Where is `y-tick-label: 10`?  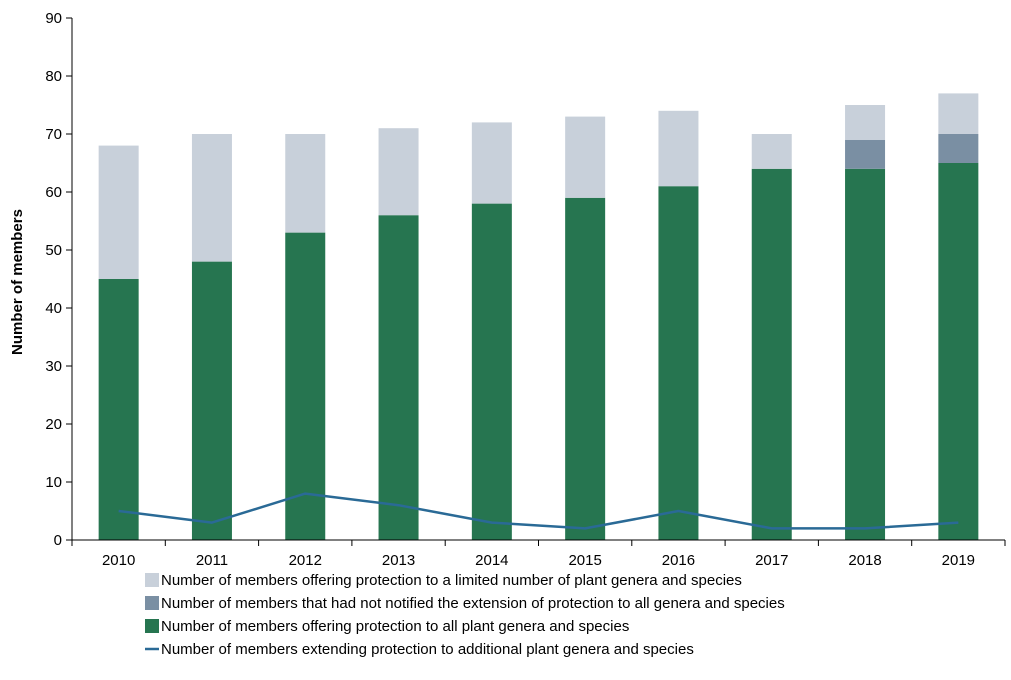 y-tick-label: 10 is located at coordinates (53, 482).